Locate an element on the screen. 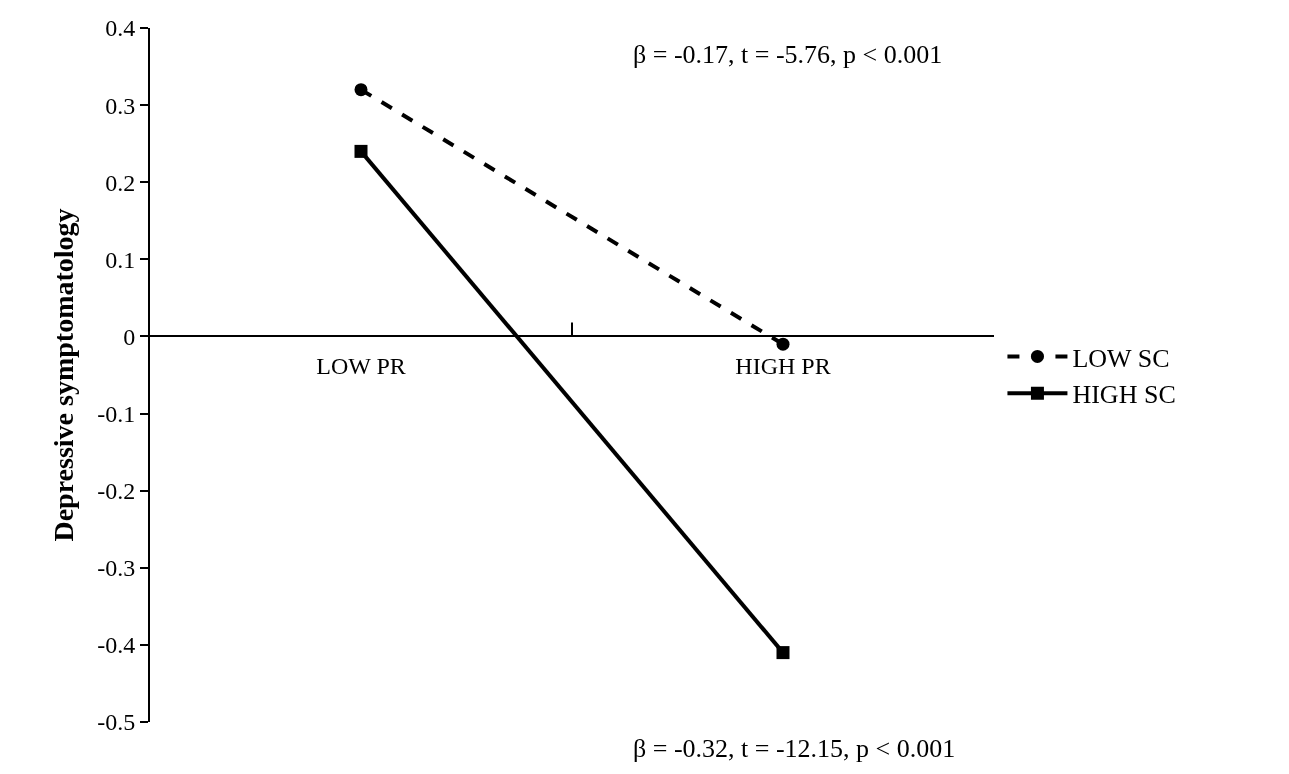 The width and height of the screenshot is (1289, 774). y-tick-label: 0.3 is located at coordinates (120, 105).